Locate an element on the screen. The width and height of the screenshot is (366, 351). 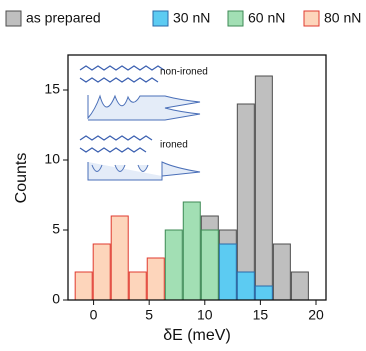
inset-illustration: non-ironed ironed is located at coordinates (143, 123).